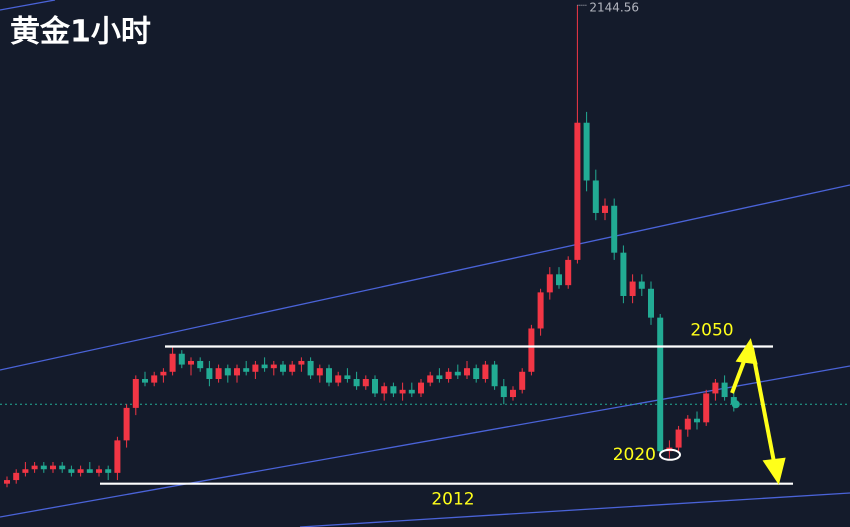  I want to click on arrows, so click(758, 411).